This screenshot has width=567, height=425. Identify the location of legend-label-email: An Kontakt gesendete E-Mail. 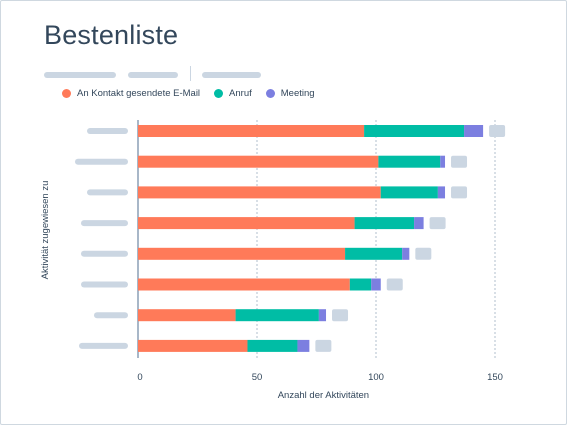
(139, 93).